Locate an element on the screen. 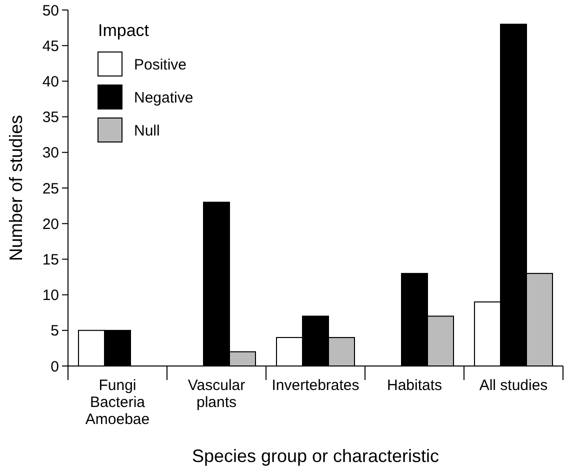 The width and height of the screenshot is (567, 470). y-tick-label: 15 is located at coordinates (50, 259).